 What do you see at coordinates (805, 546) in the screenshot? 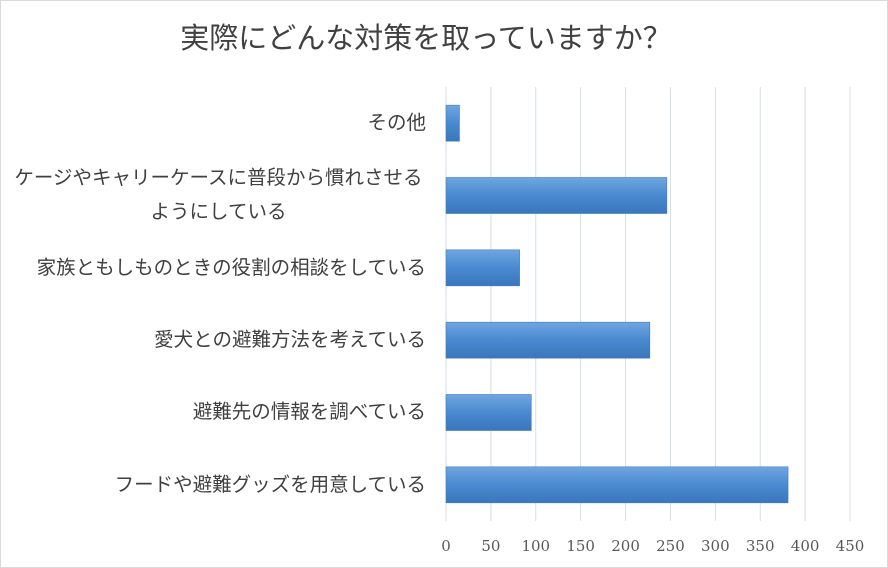
I see `x-tick-label: 400` at bounding box center [805, 546].